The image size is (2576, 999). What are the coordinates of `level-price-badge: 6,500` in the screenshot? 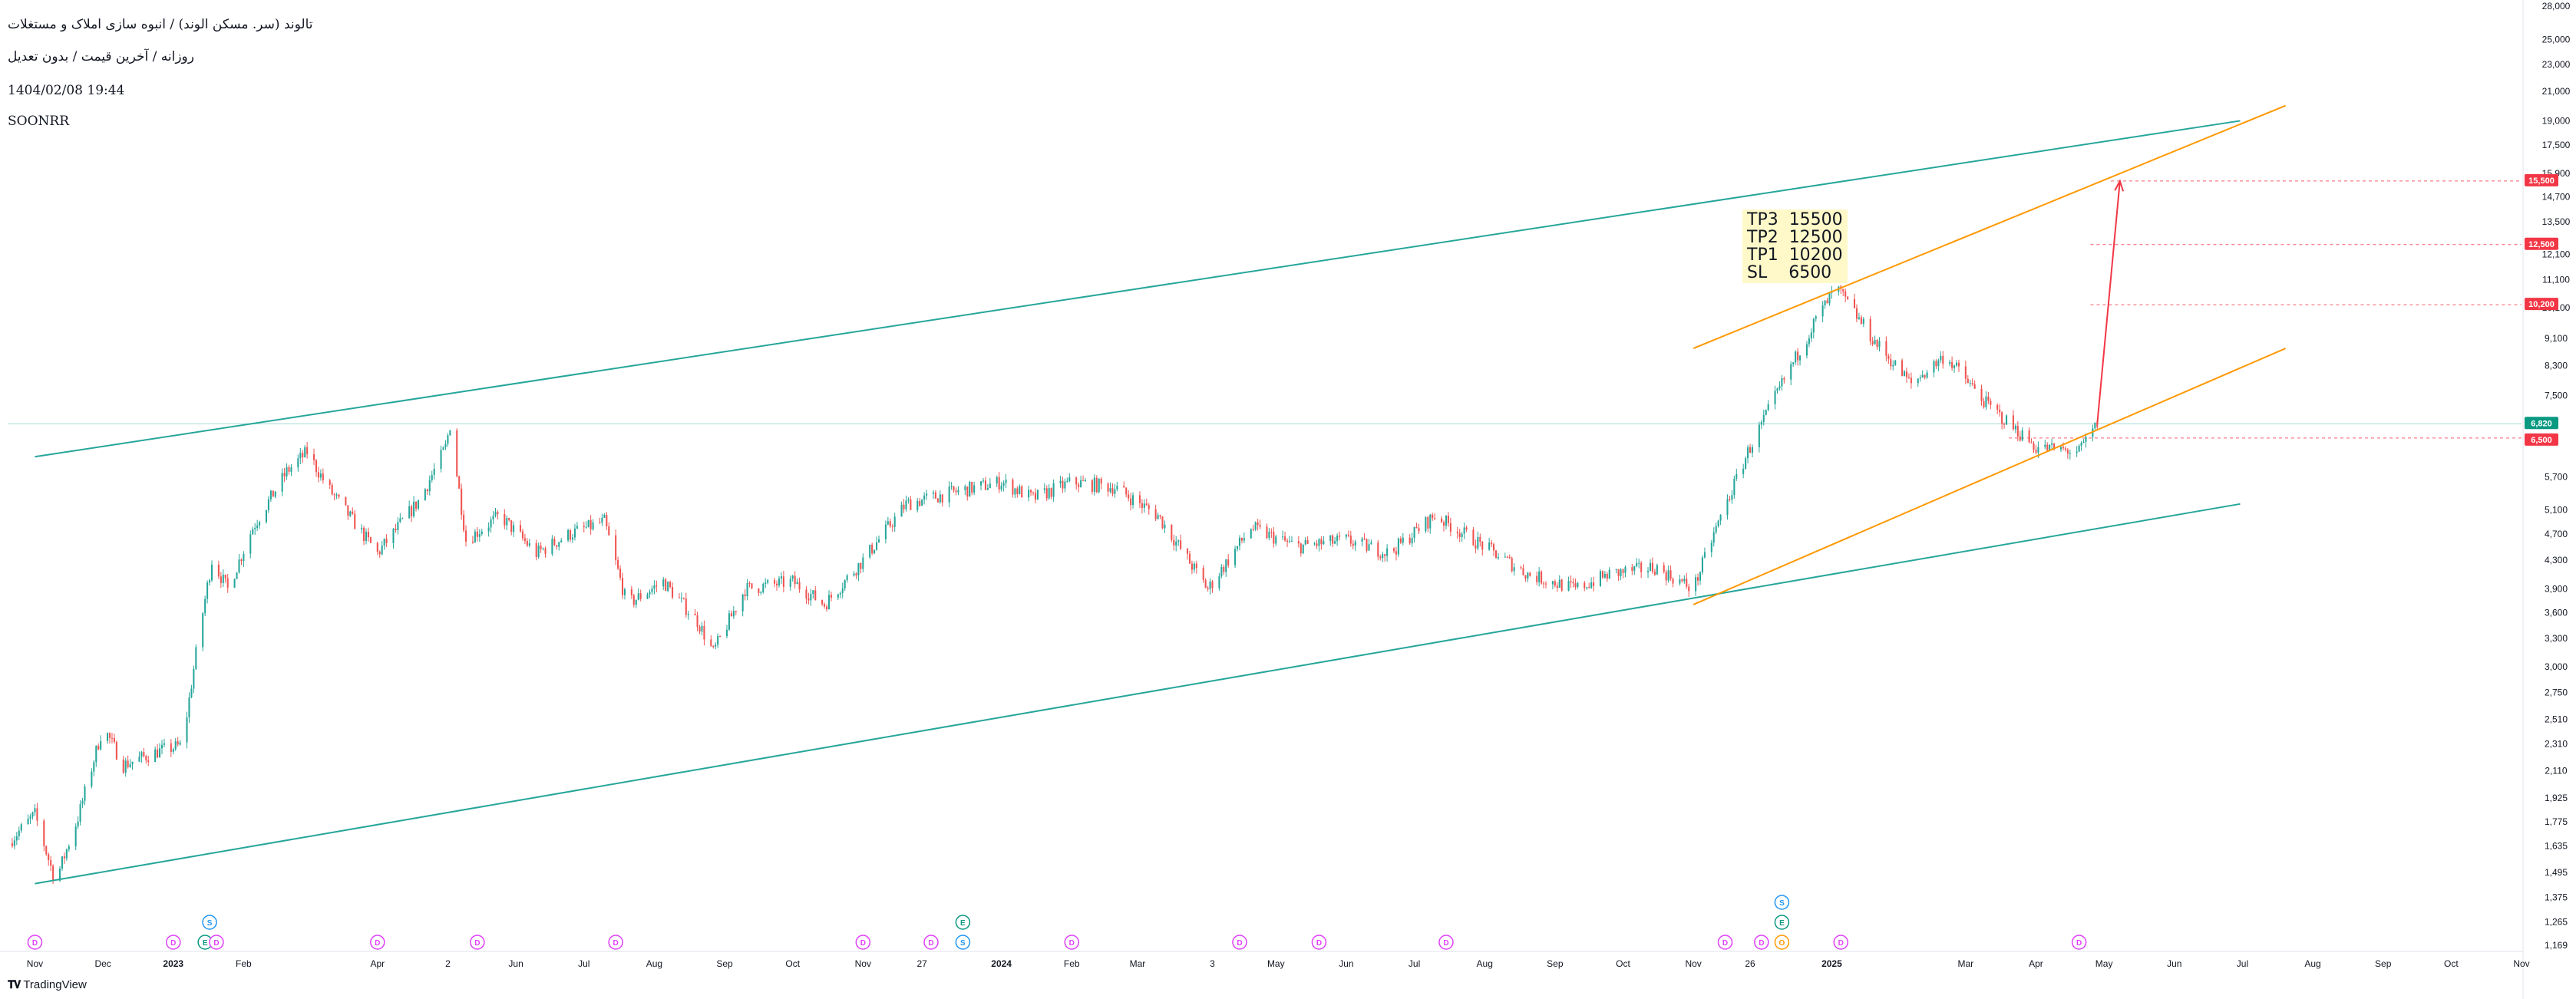 It's located at (2541, 439).